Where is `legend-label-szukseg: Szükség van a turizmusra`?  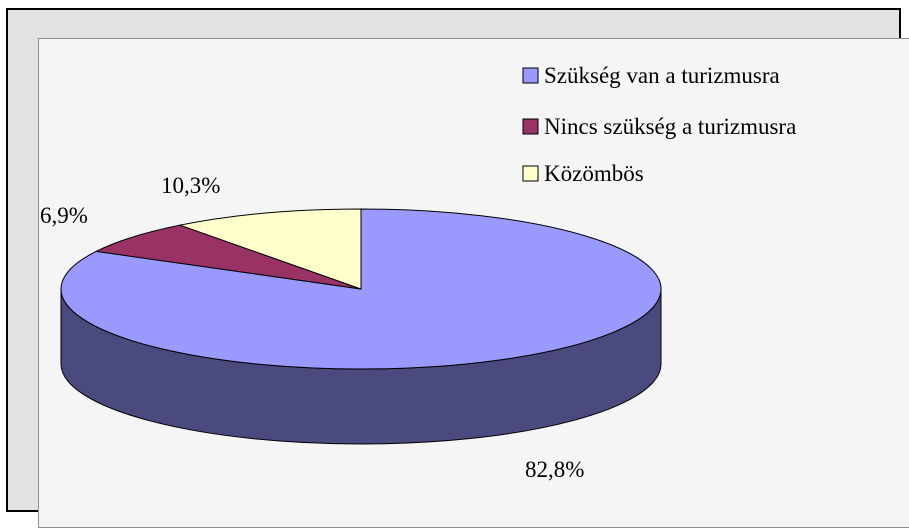
legend-label-szukseg: Szükség van a turizmusra is located at coordinates (662, 75).